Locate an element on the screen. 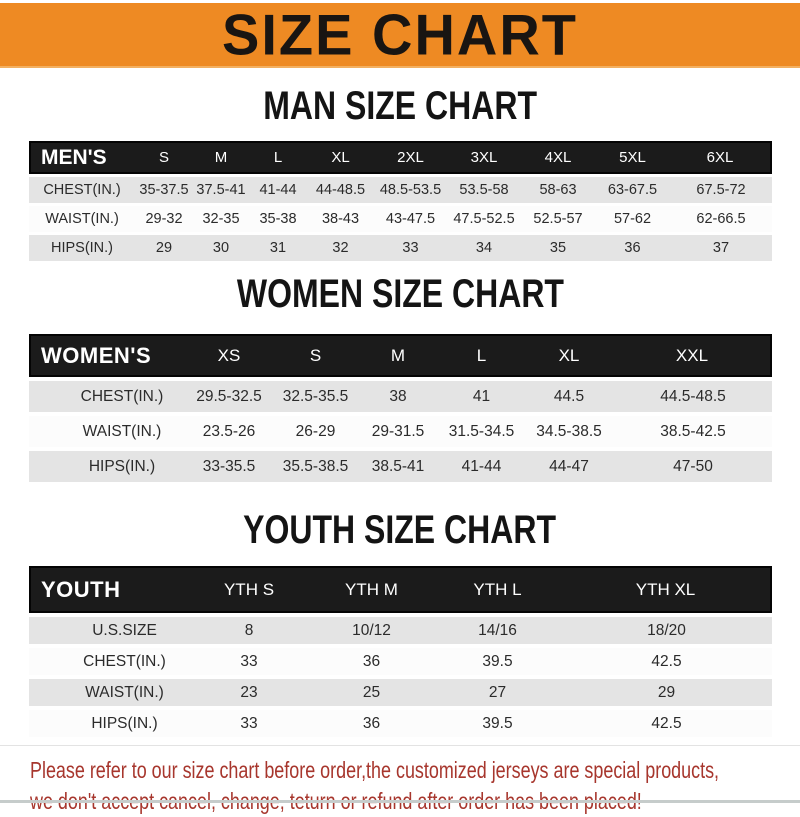 The image size is (800, 817). size-cell: 67.5-72 is located at coordinates (721, 190).